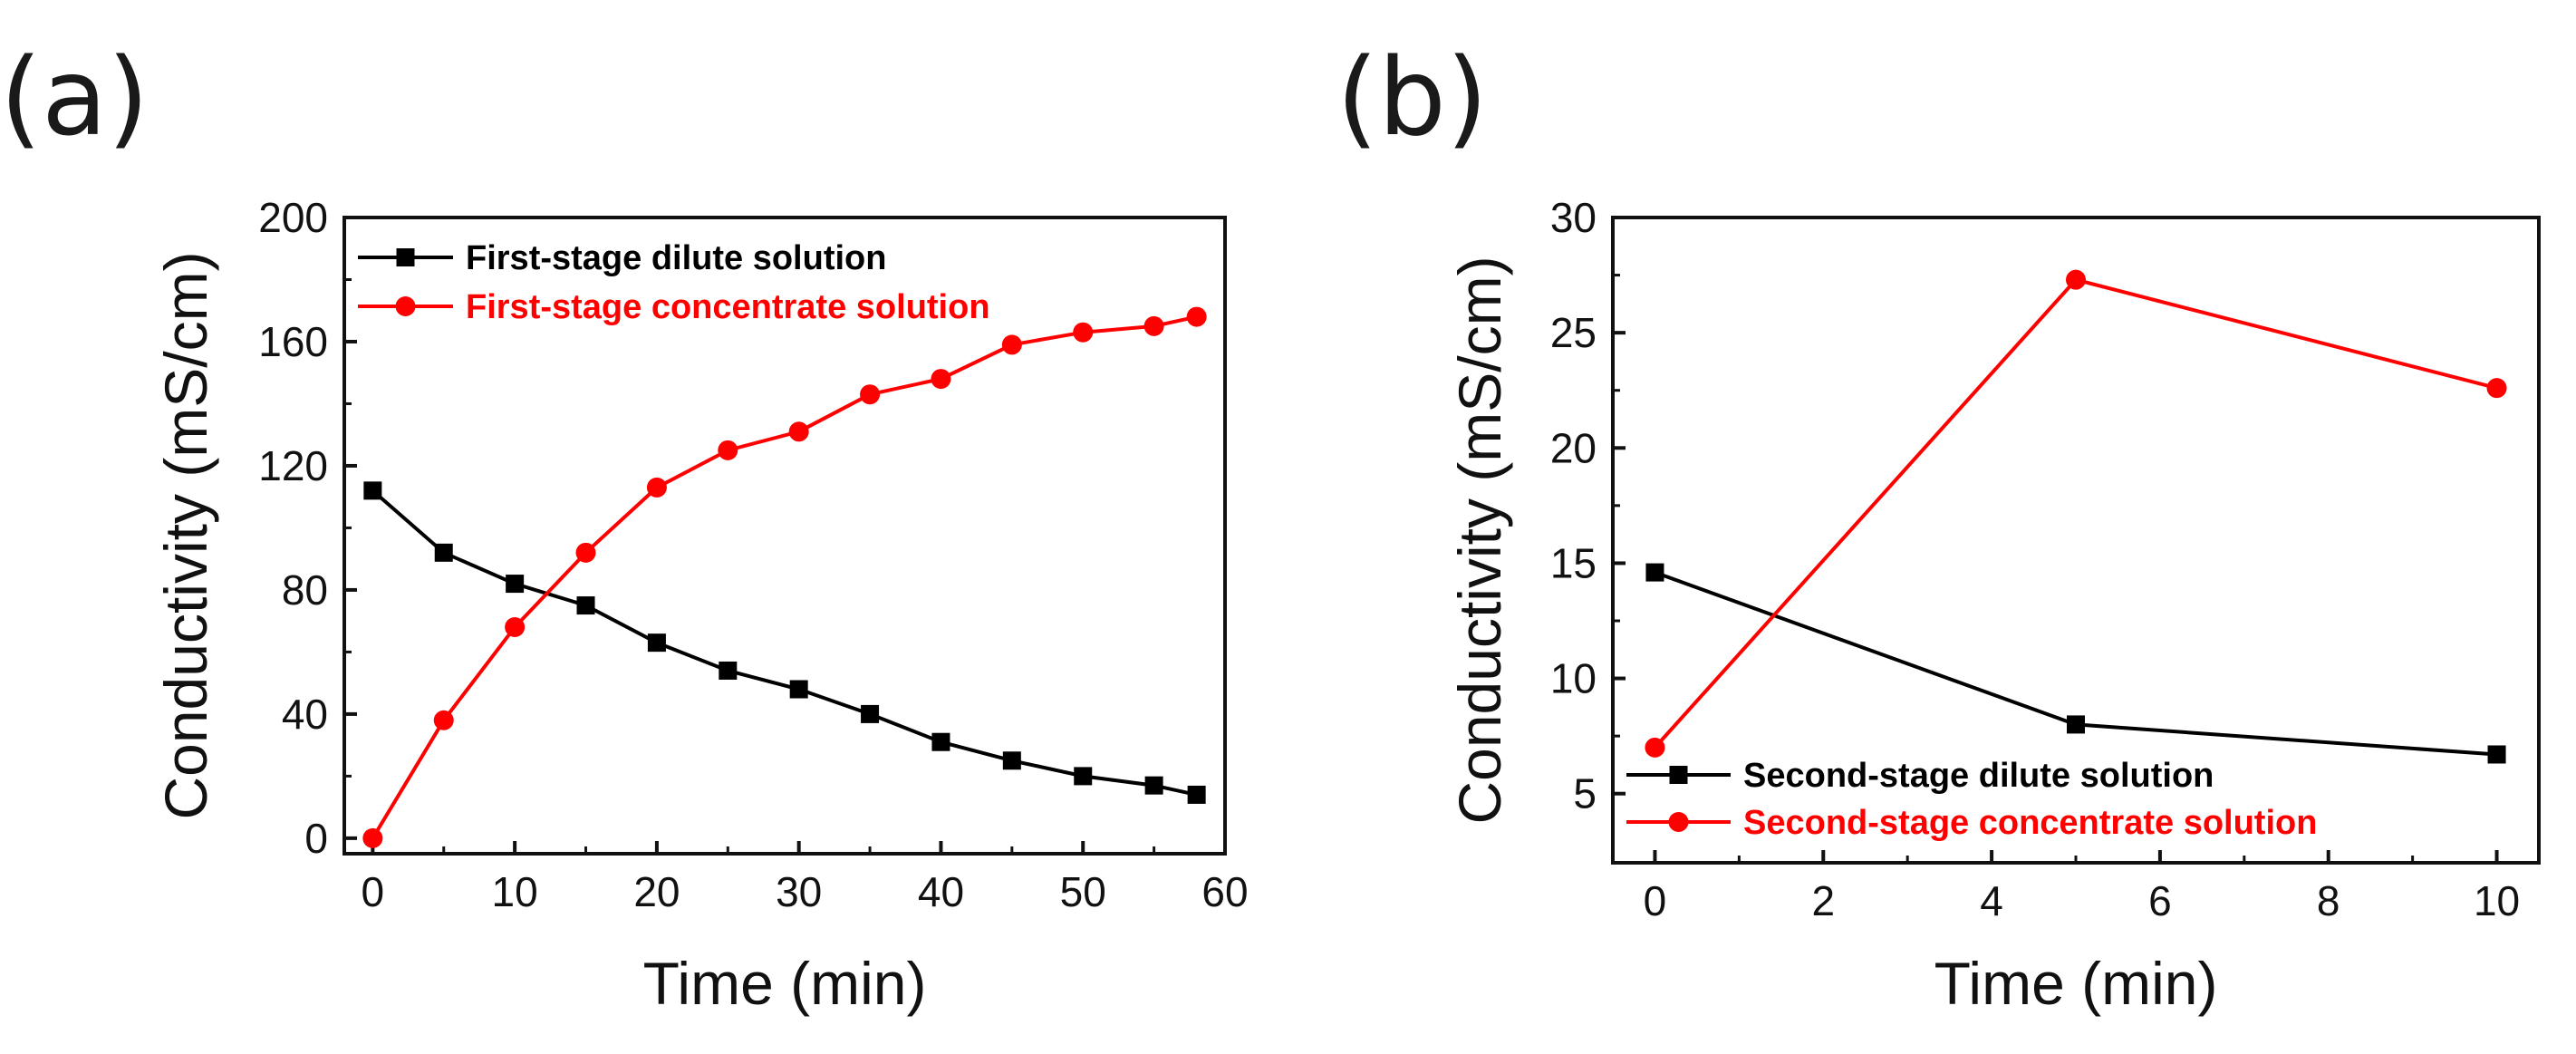 This screenshot has width=2576, height=1054. What do you see at coordinates (1991, 901) in the screenshot?
I see `x-tick-label-b-4: 4` at bounding box center [1991, 901].